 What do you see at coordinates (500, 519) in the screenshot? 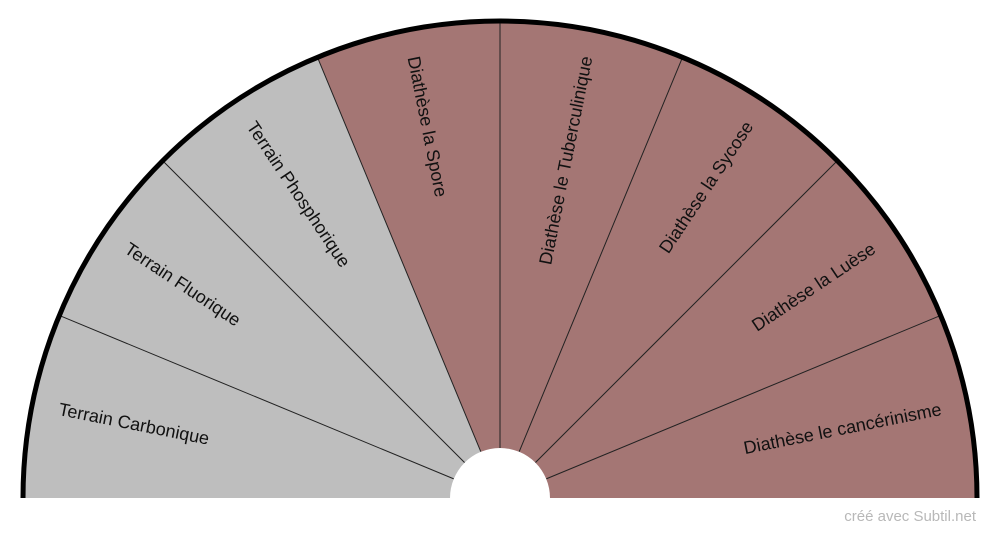
I see `hub-mask` at bounding box center [500, 519].